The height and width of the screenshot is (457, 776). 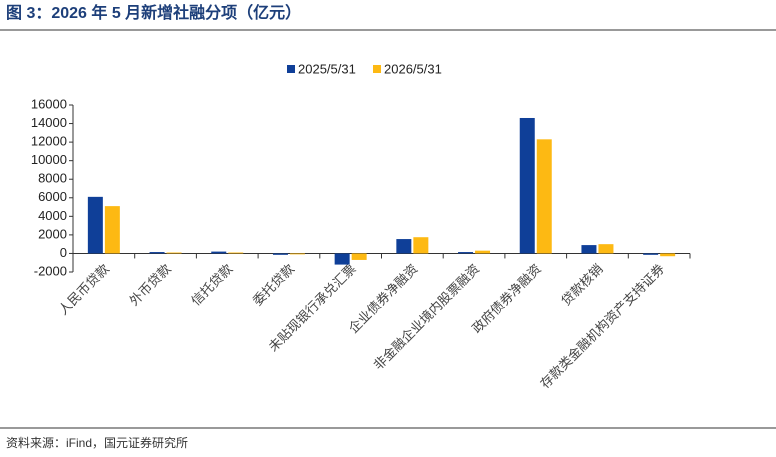 What do you see at coordinates (49, 103) in the screenshot?
I see `y-tick-label: 16000` at bounding box center [49, 103].